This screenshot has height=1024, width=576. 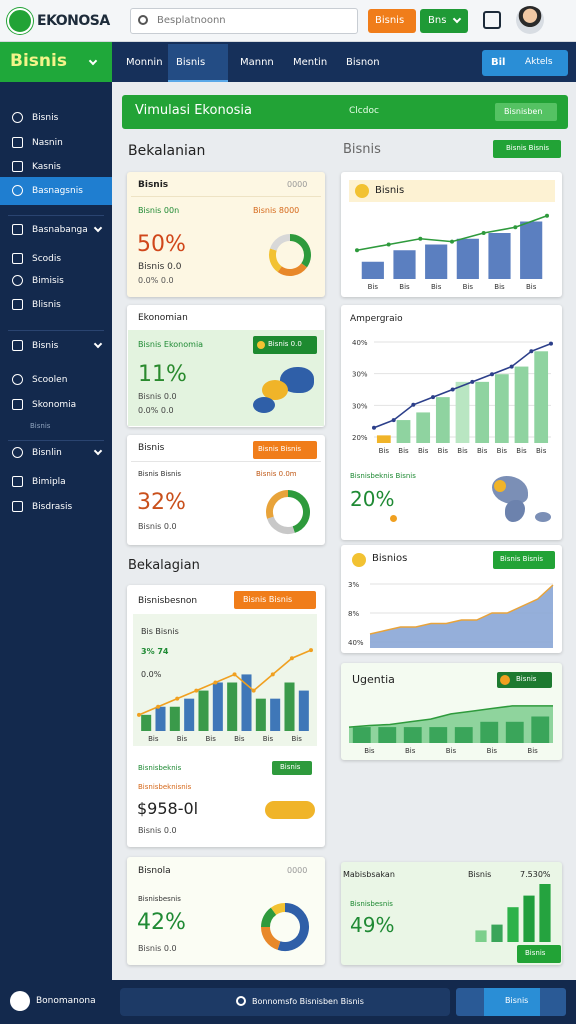 I want to click on footer-search, so click(x=285, y=1002).